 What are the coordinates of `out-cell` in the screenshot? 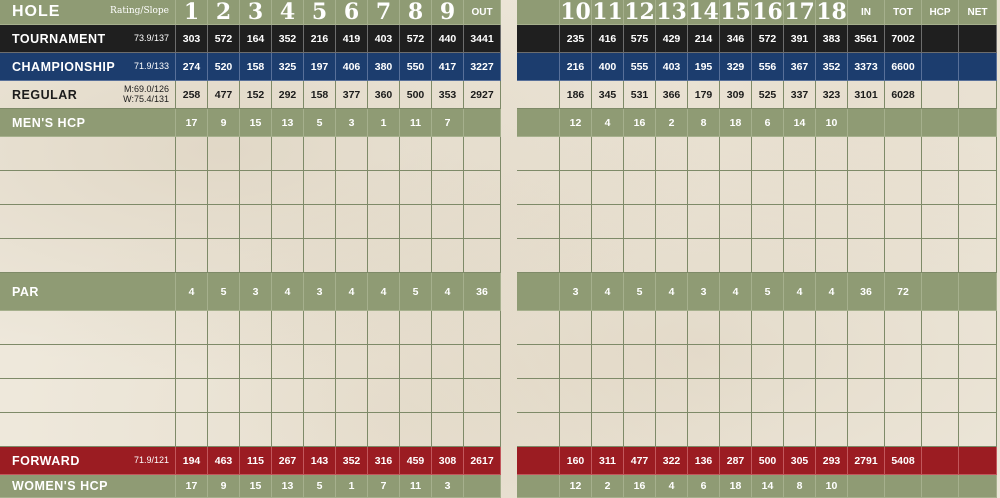 It's located at (482, 430).